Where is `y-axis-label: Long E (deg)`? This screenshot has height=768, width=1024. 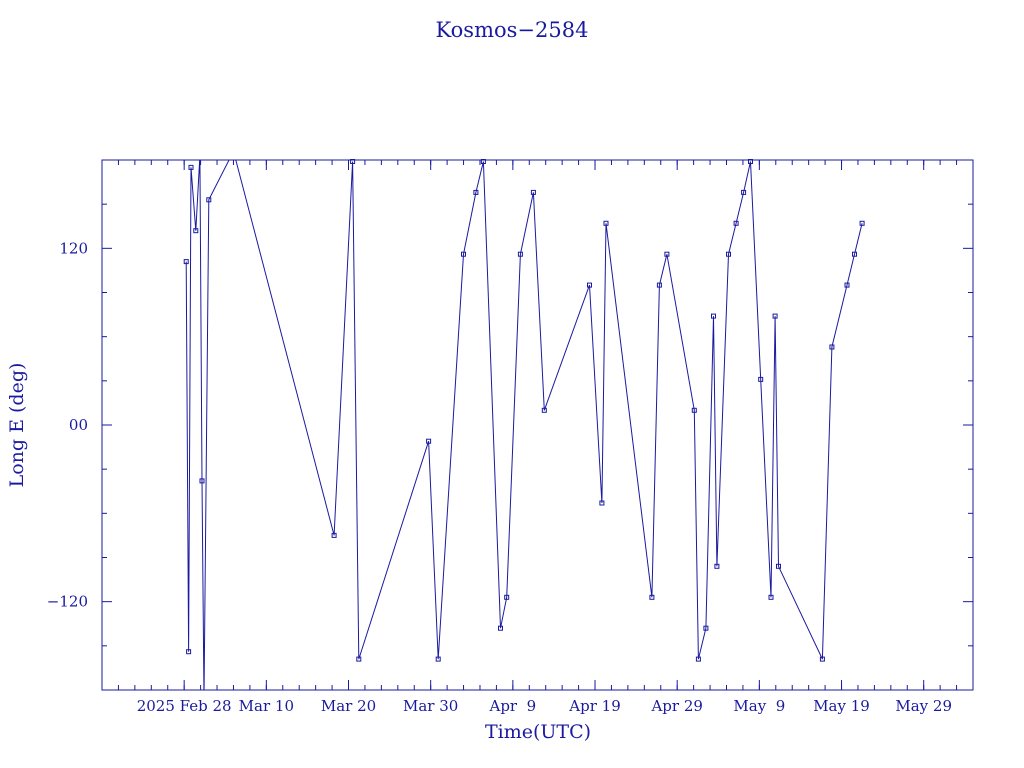
y-axis-label: Long E (deg) is located at coordinates (17, 425).